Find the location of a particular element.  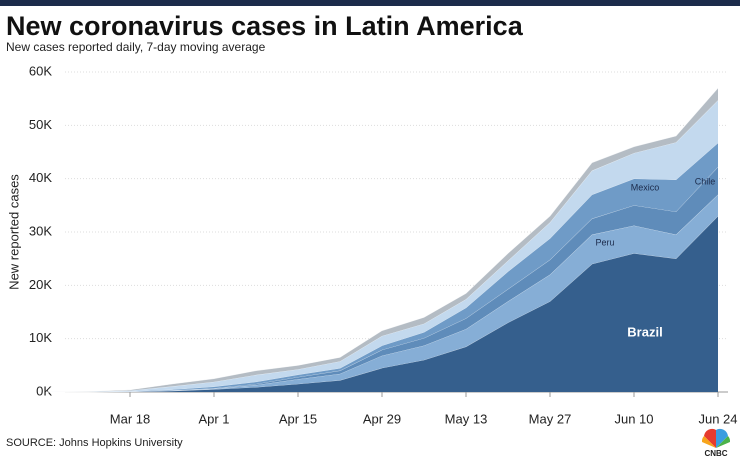

series-label: Brazil is located at coordinates (644, 331).